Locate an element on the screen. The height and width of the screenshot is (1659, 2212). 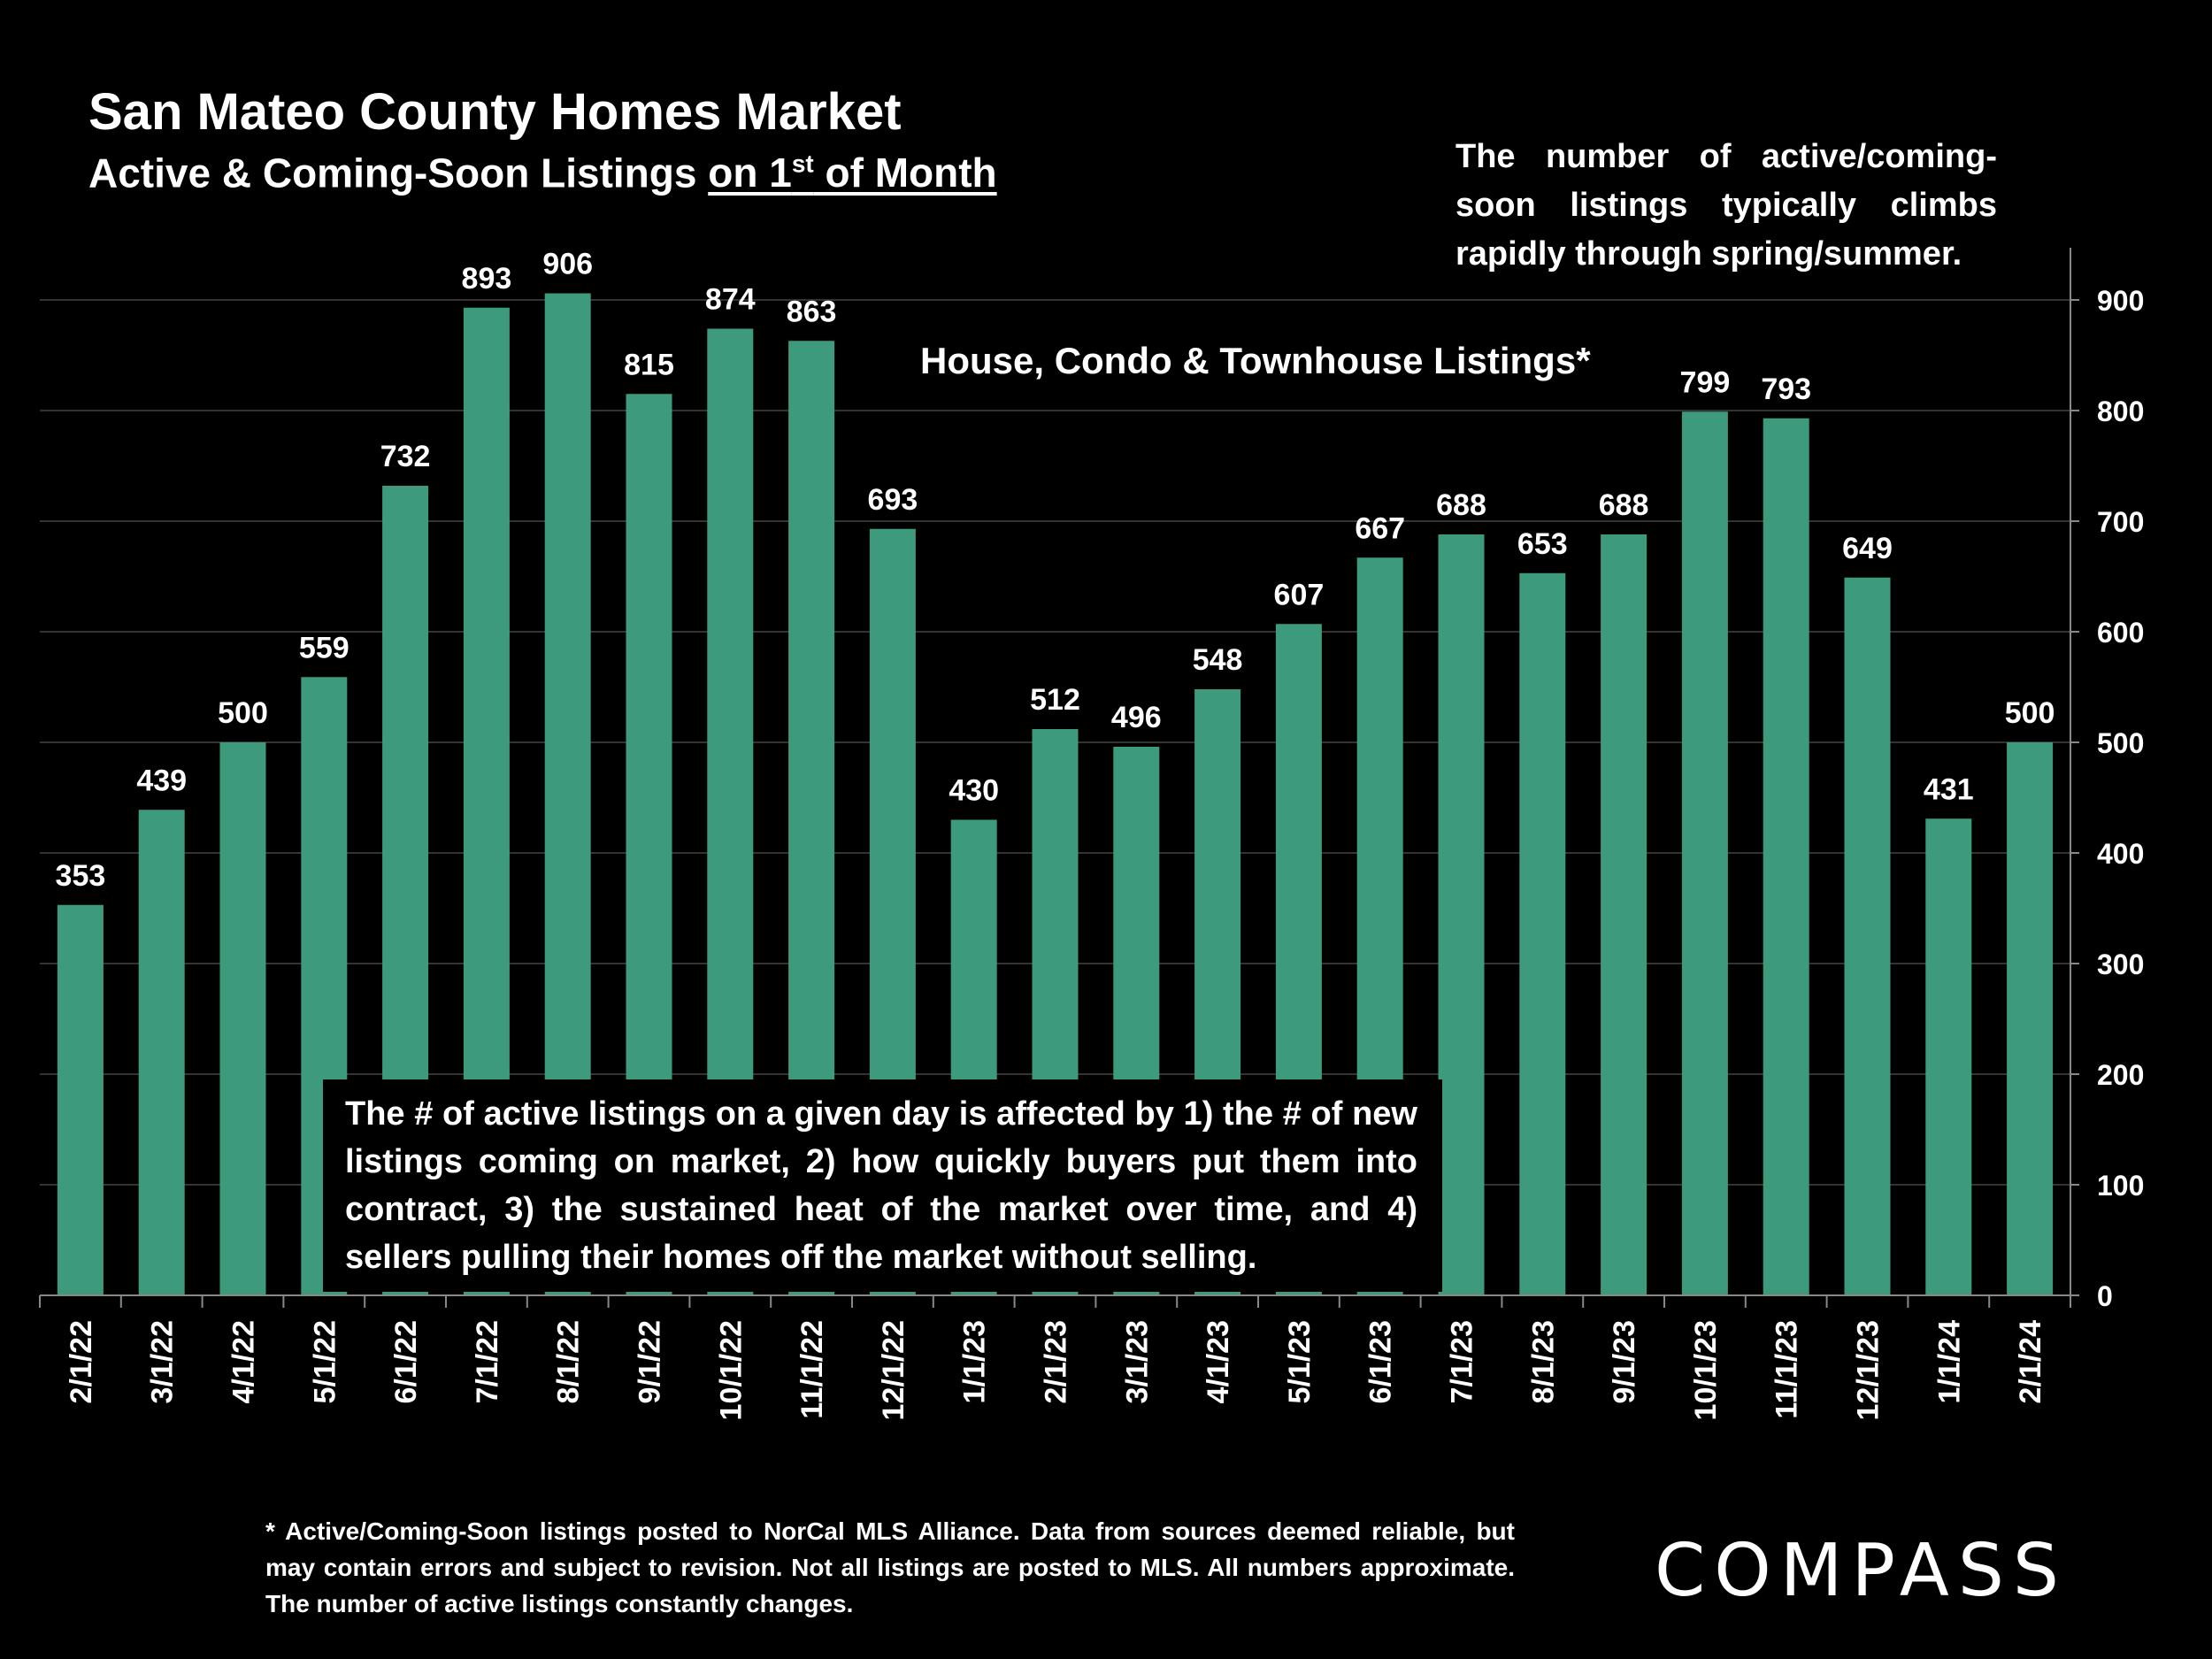
x-tick-label: 6/1/23 is located at coordinates (1381, 1362).